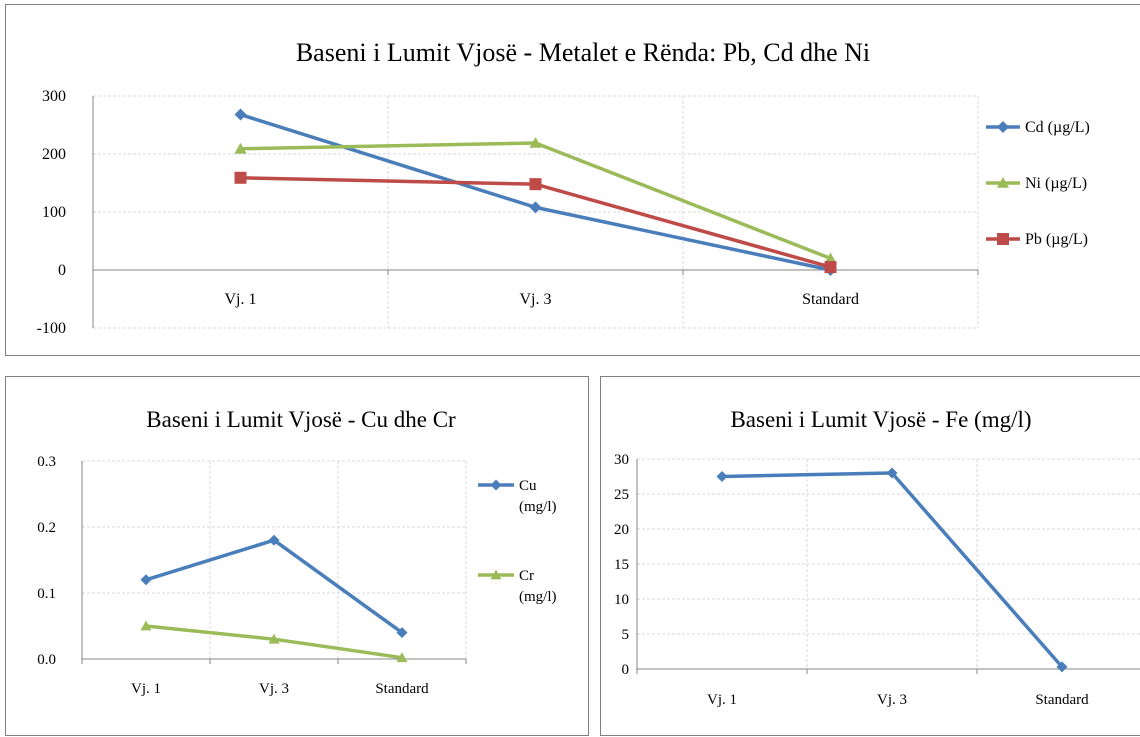 The height and width of the screenshot is (737, 1140). I want to click on legend-label-cr: (mg/l), so click(538, 597).